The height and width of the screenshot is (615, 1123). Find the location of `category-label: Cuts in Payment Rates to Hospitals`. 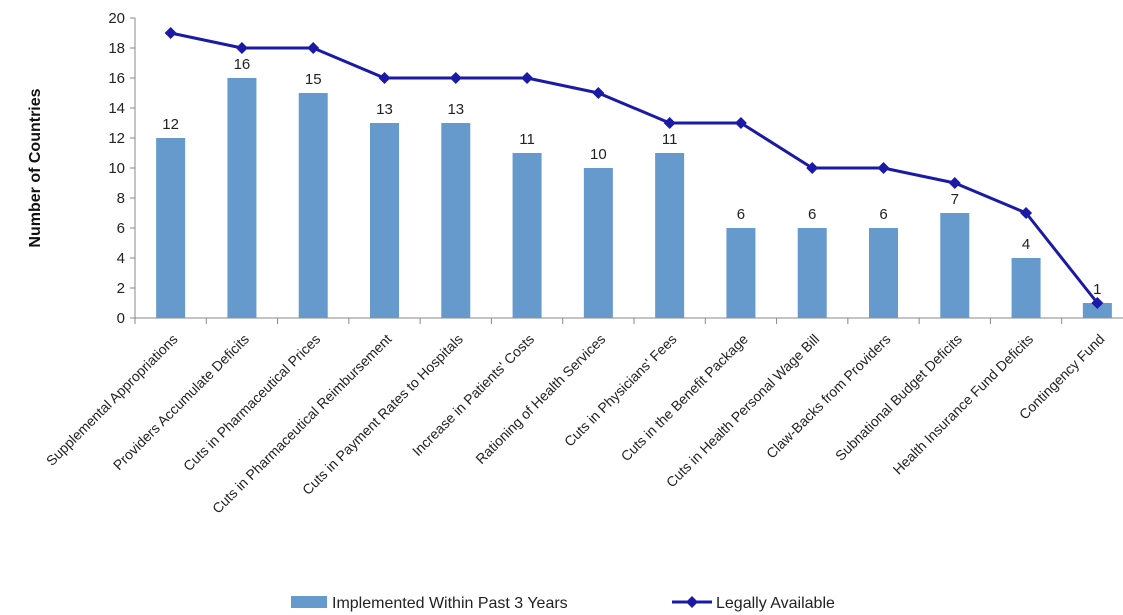

category-label: Cuts in Payment Rates to Hospitals is located at coordinates (382, 414).